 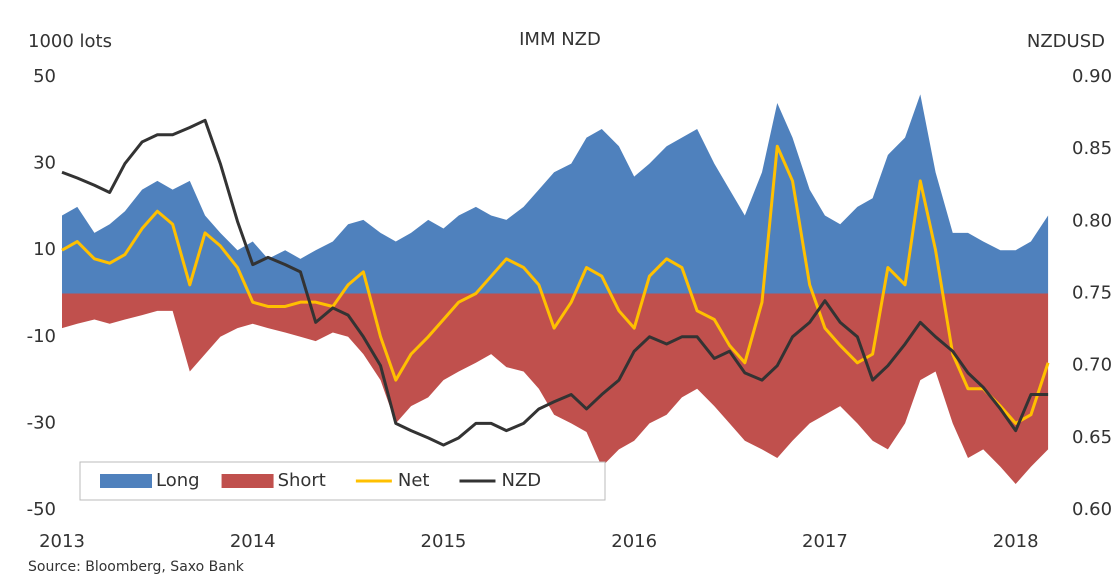 I want to click on x-tick-label: 2018, so click(x=1016, y=541).